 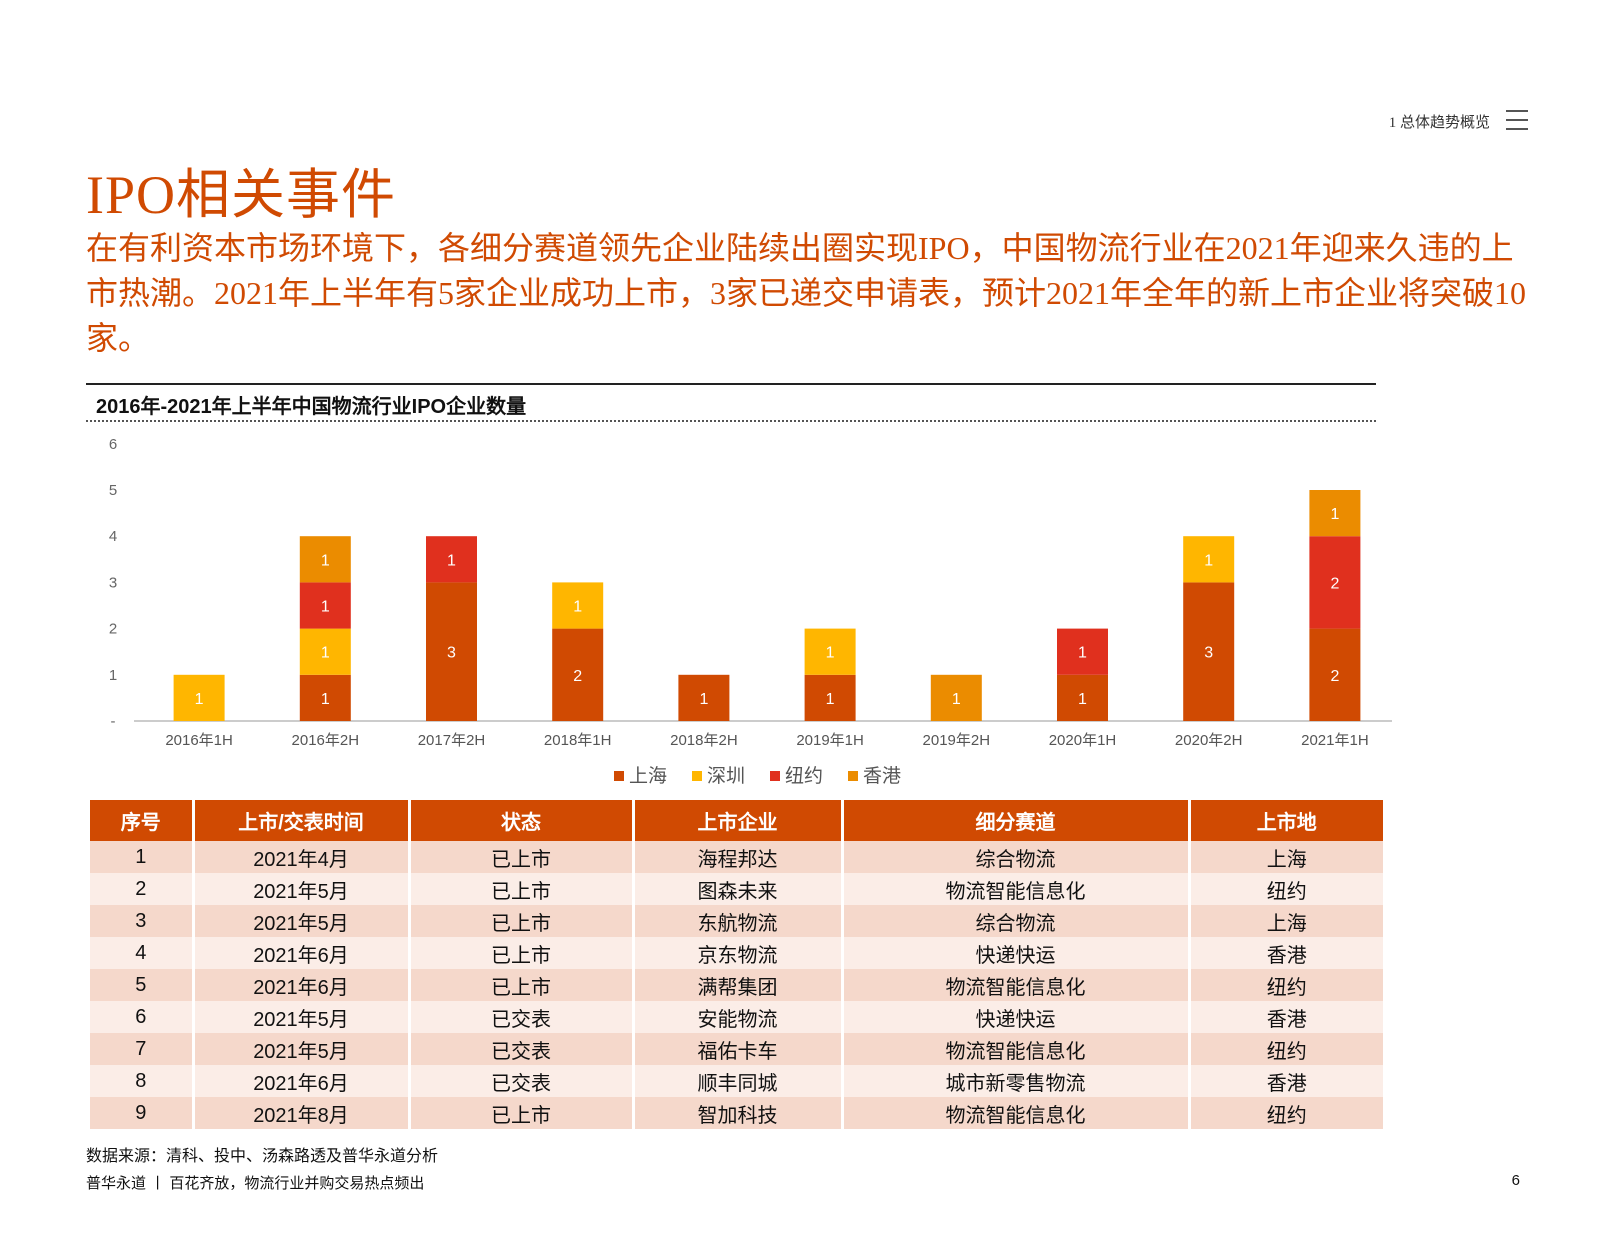 I want to click on table-cell: 上海, so click(x=1285, y=921).